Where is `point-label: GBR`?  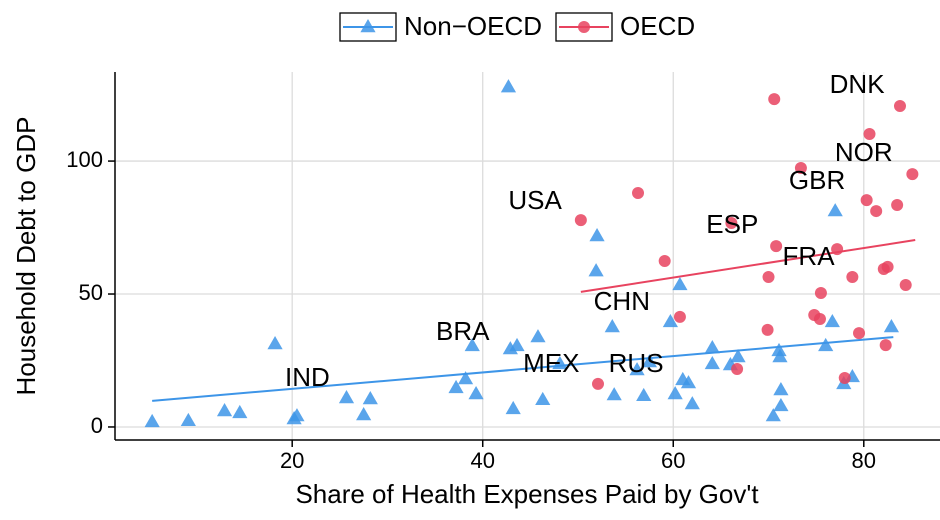 point-label: GBR is located at coordinates (817, 180).